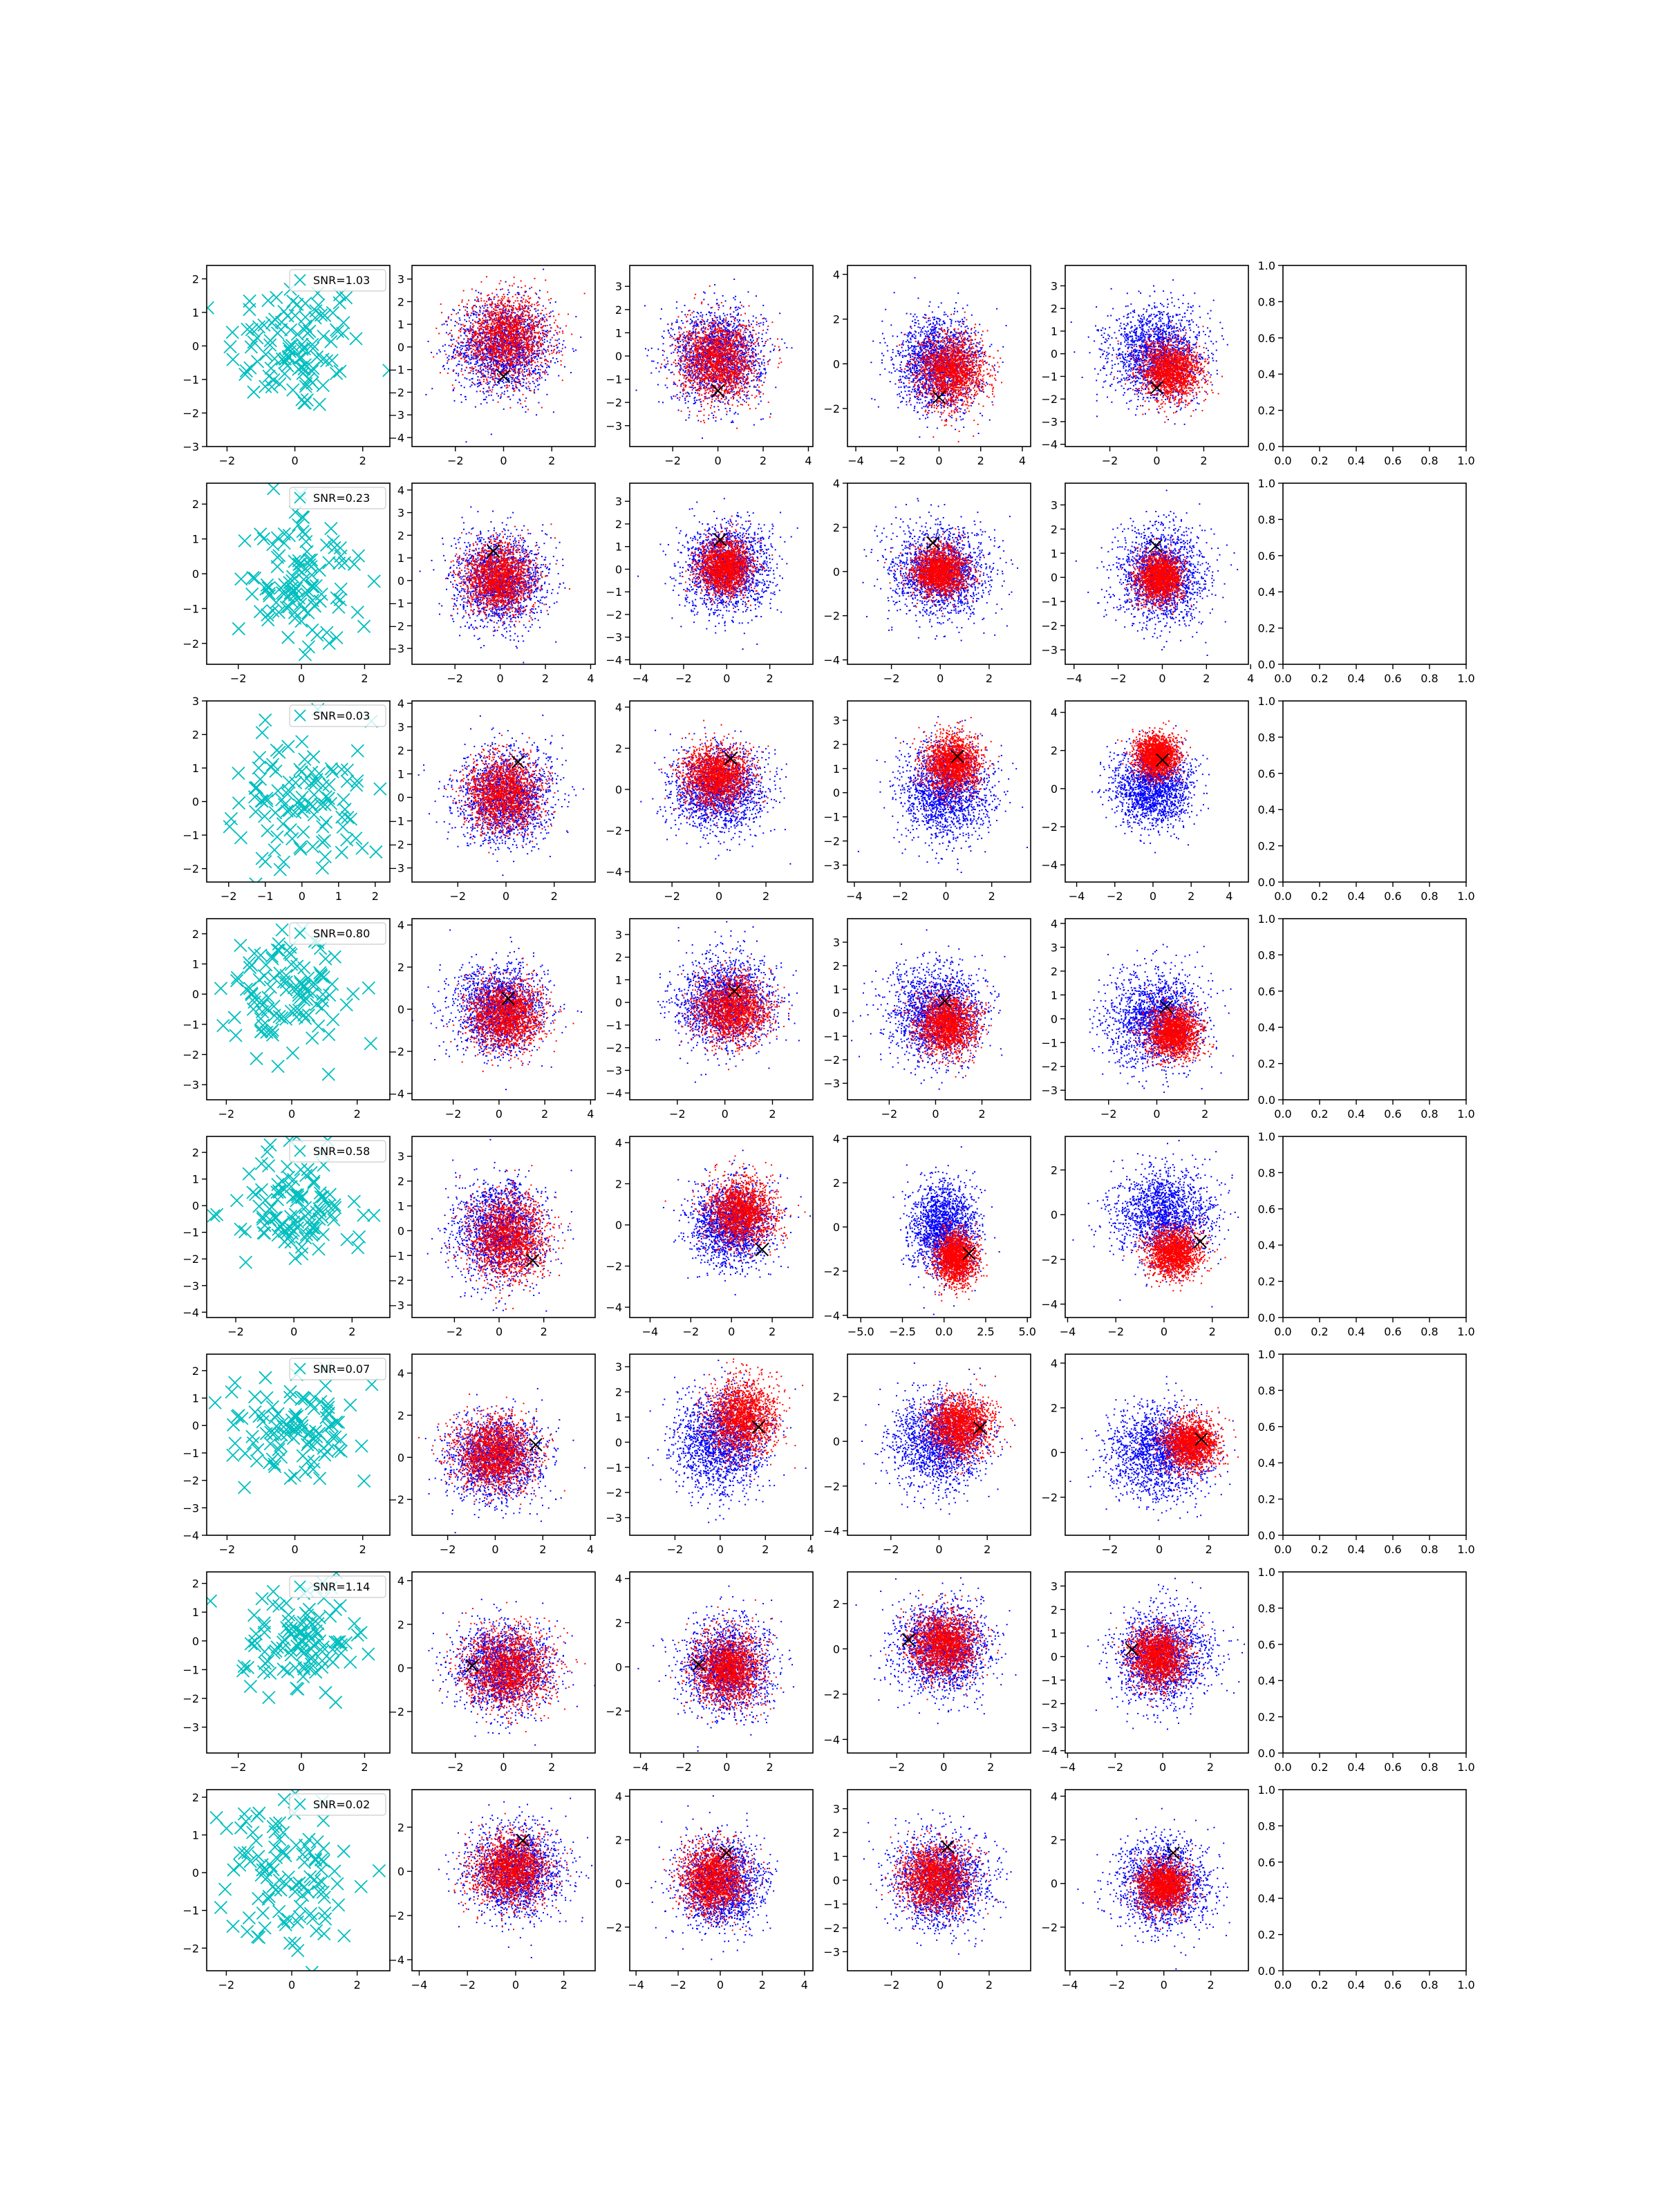  What do you see at coordinates (228, 460) in the screenshot?
I see `x-tick-label: −2` at bounding box center [228, 460].